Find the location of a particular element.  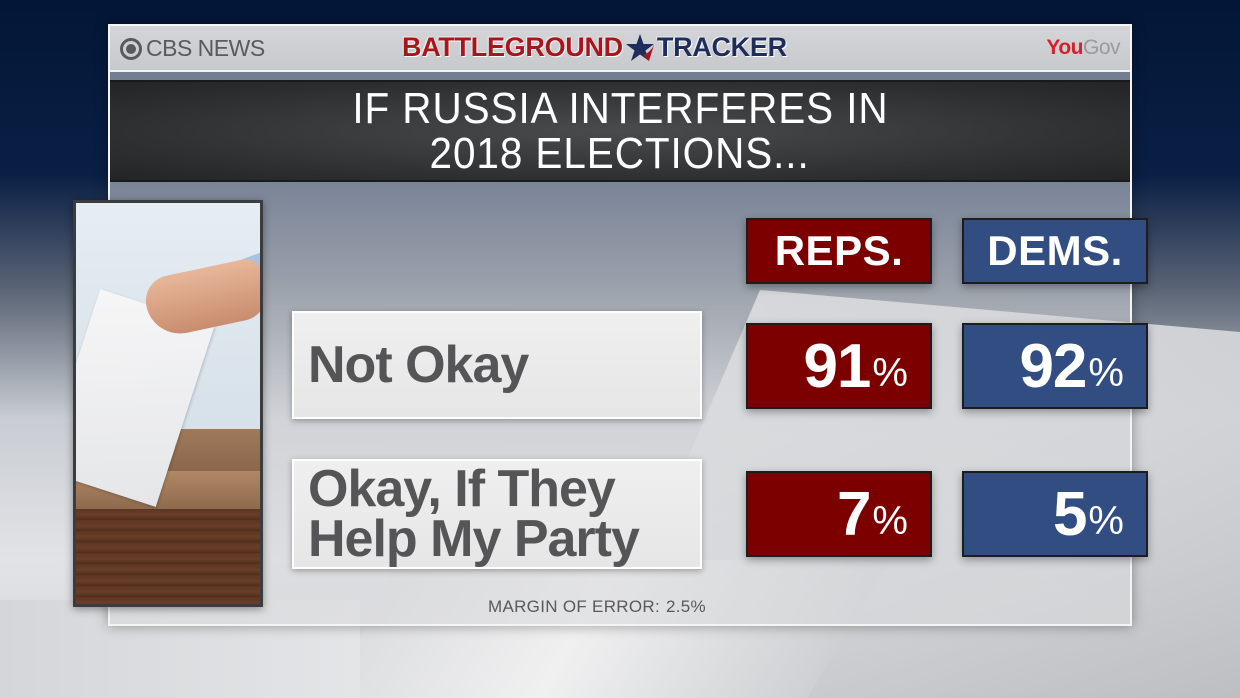

header-bar: CBS NEWS BATTLEGROUND TRACKER YouGov is located at coordinates (620, 49).